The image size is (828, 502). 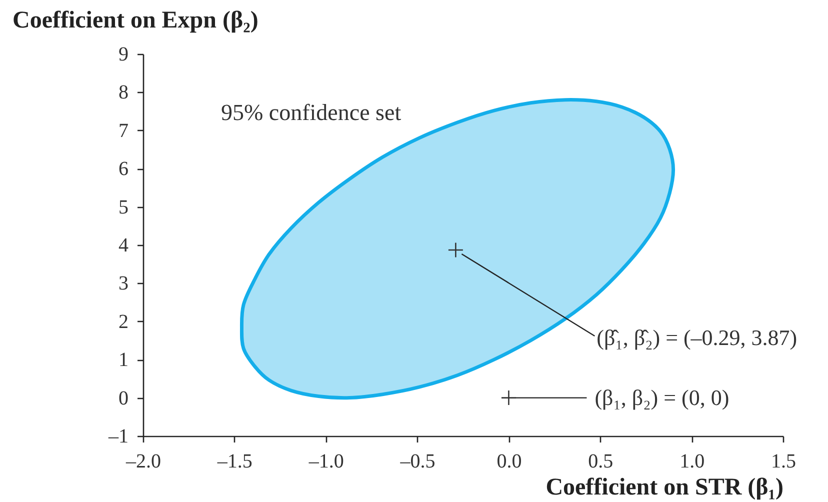 What do you see at coordinates (123, 321) in the screenshot?
I see `y-tick-label: 2` at bounding box center [123, 321].